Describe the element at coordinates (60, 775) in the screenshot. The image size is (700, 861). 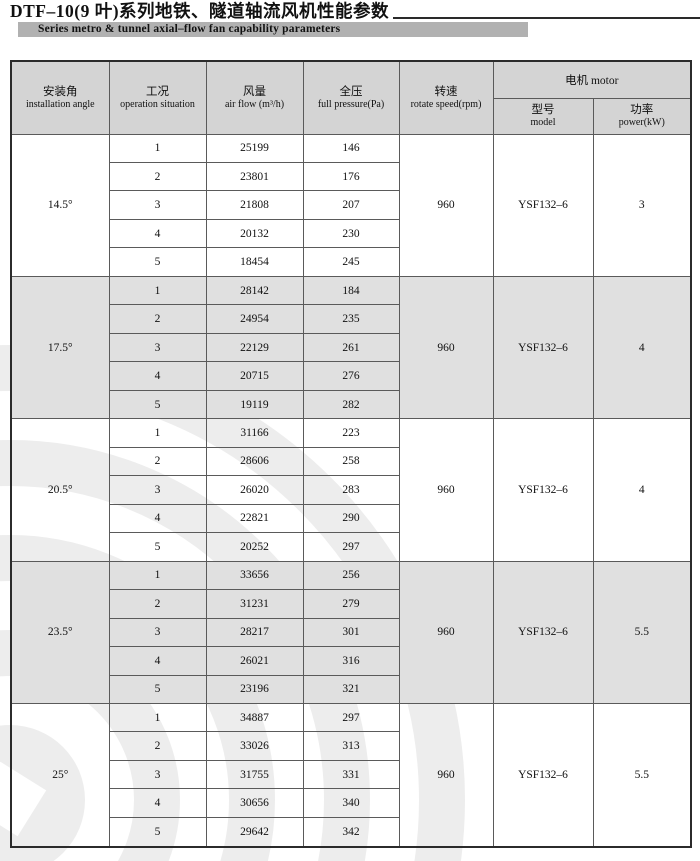
I see `angle-cell: 25°` at that location.